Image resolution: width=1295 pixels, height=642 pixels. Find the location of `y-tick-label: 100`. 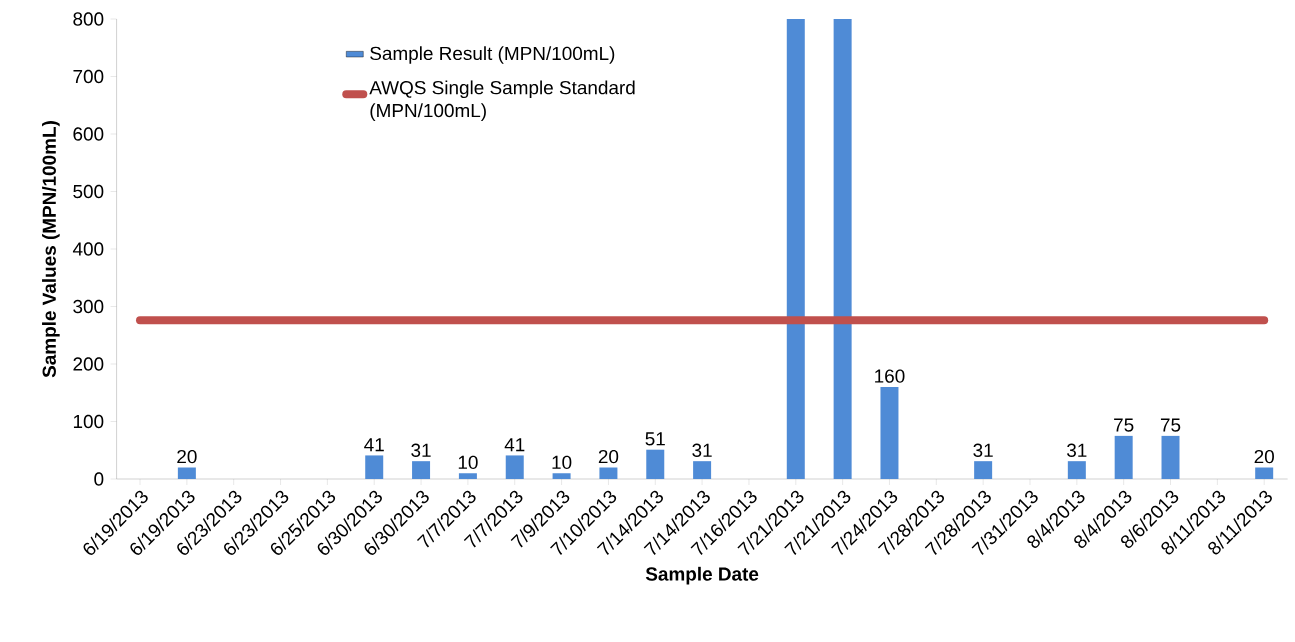

y-tick-label: 100 is located at coordinates (88, 421).